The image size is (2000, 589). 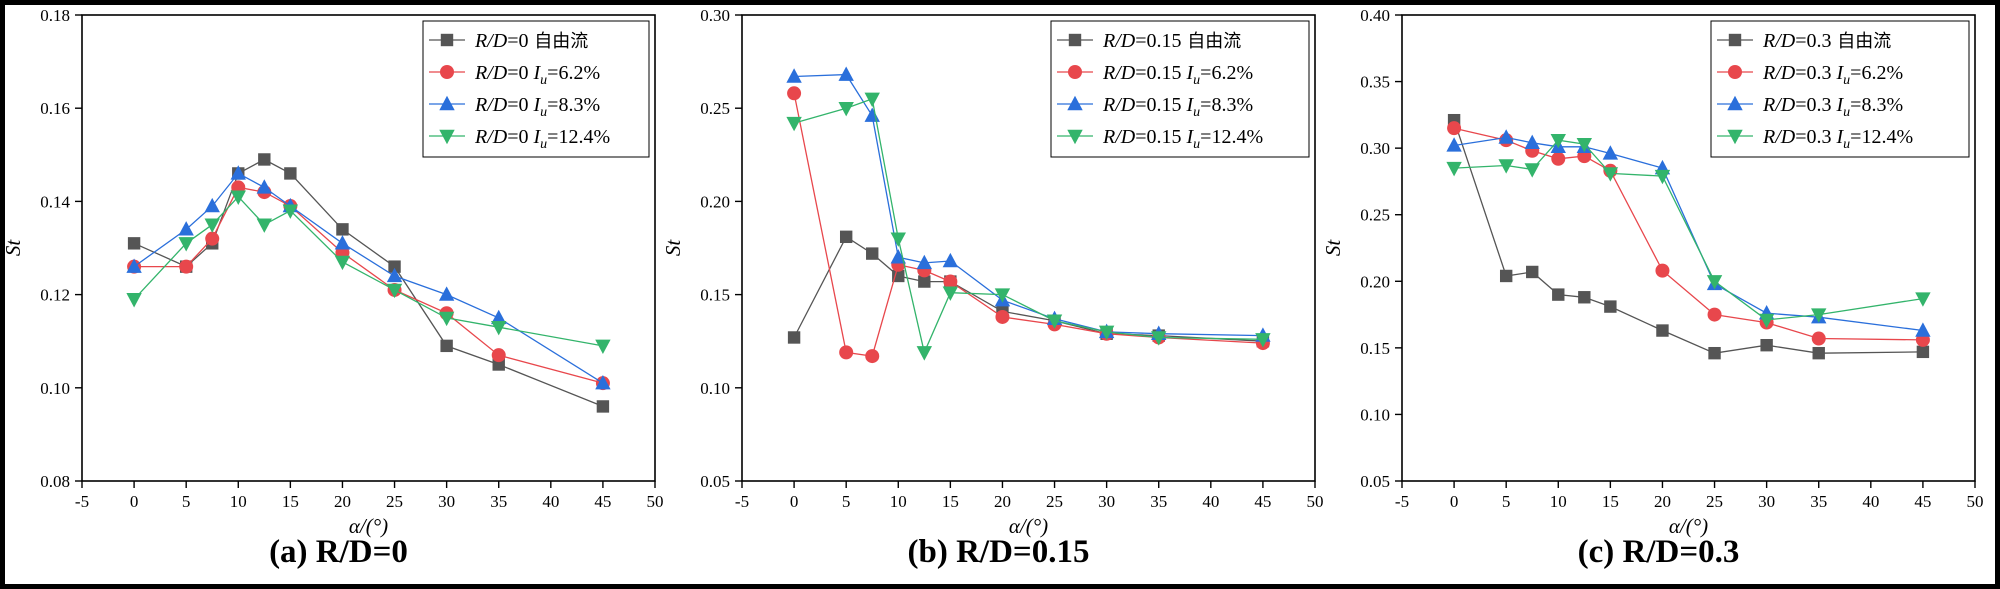 I want to click on legend-label: R/D=0.15 Iu=6.2%, so click(x=1177, y=75).